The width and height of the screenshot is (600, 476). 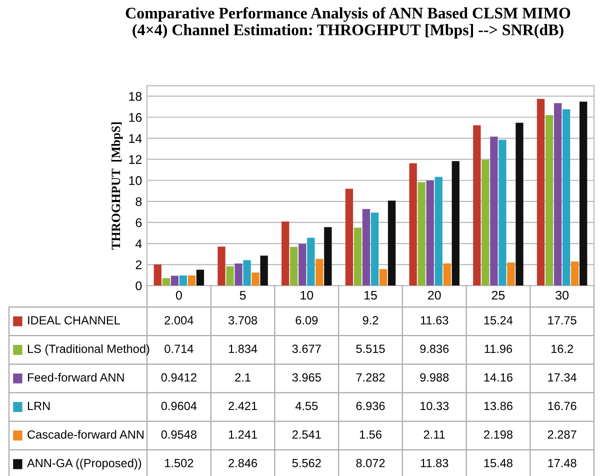 I want to click on data-label: 16.2, so click(x=562, y=349).